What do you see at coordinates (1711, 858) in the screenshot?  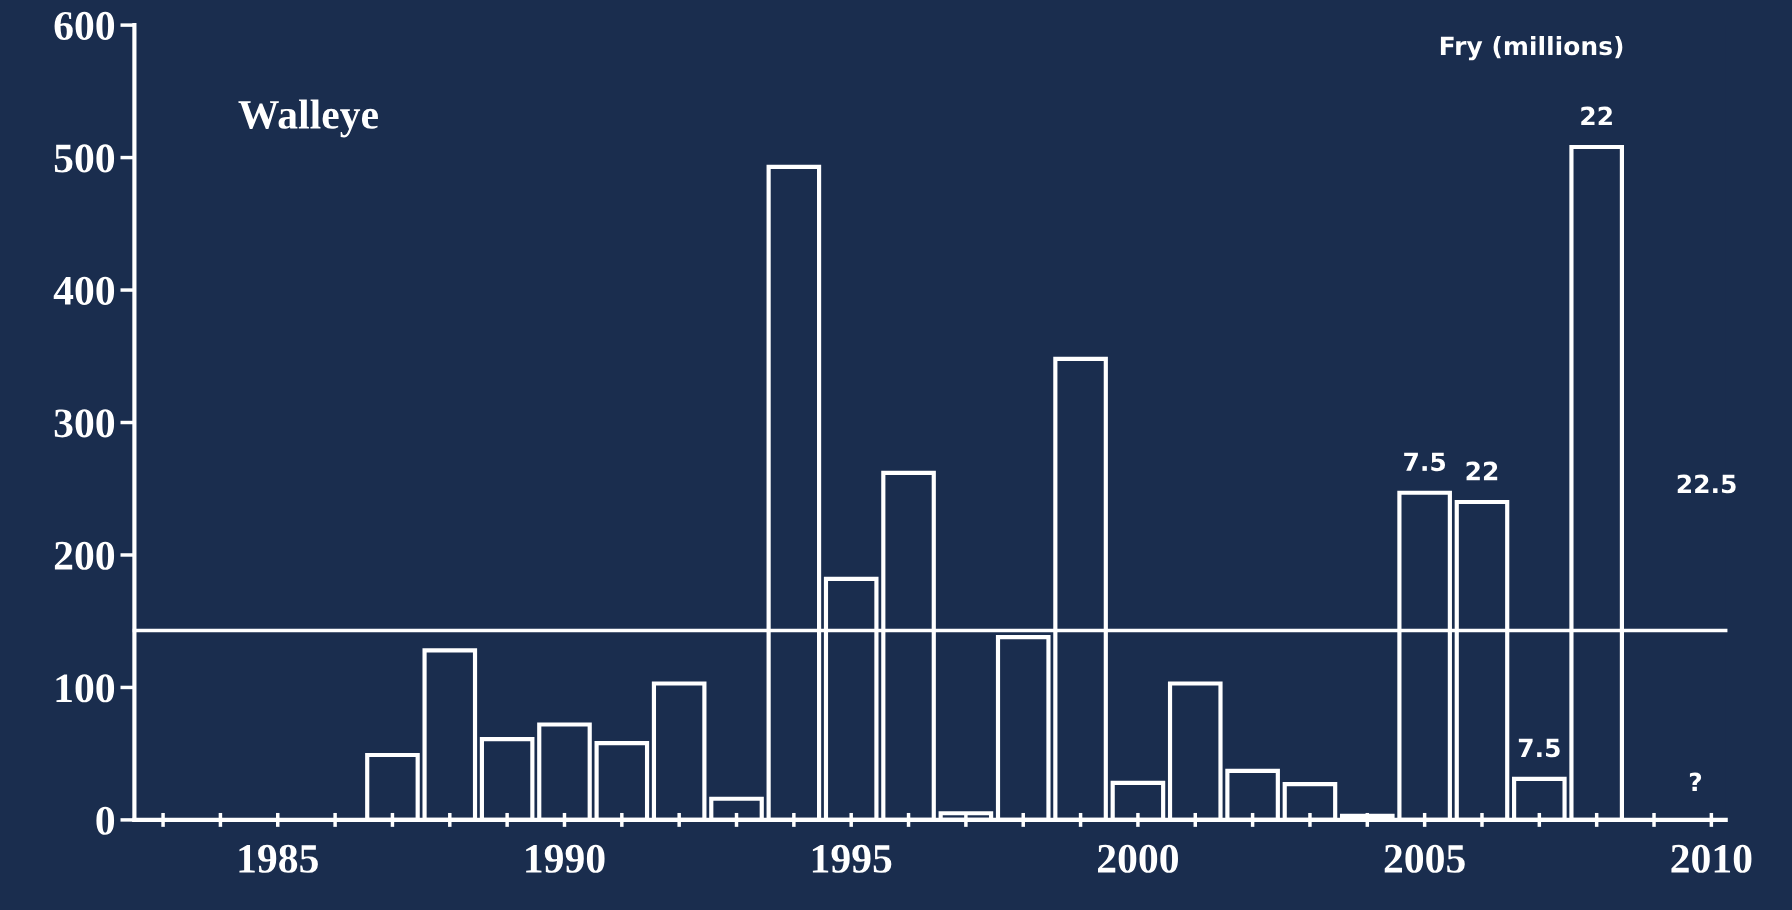 I see `x-tick-label: 2010` at bounding box center [1711, 858].